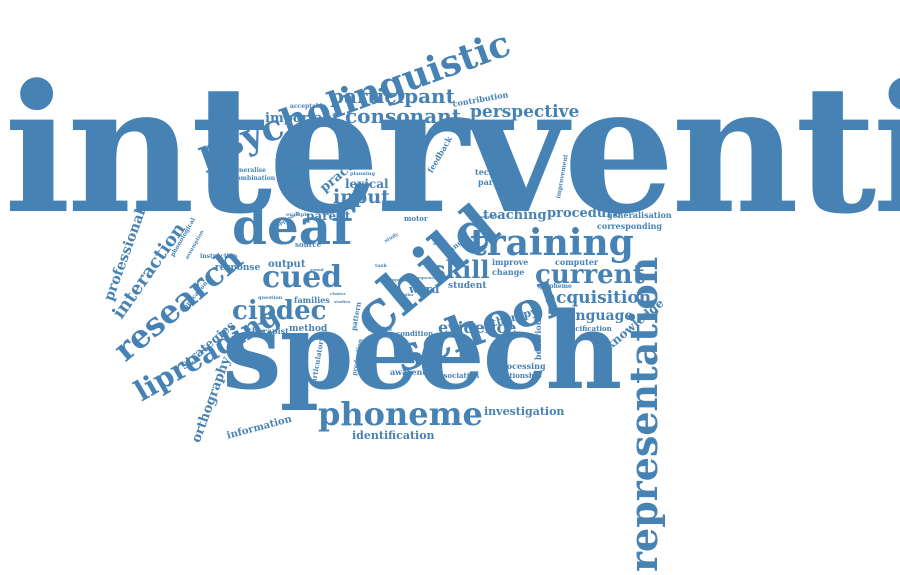  I want to click on word-profiling: profiling, so click(380, 329).